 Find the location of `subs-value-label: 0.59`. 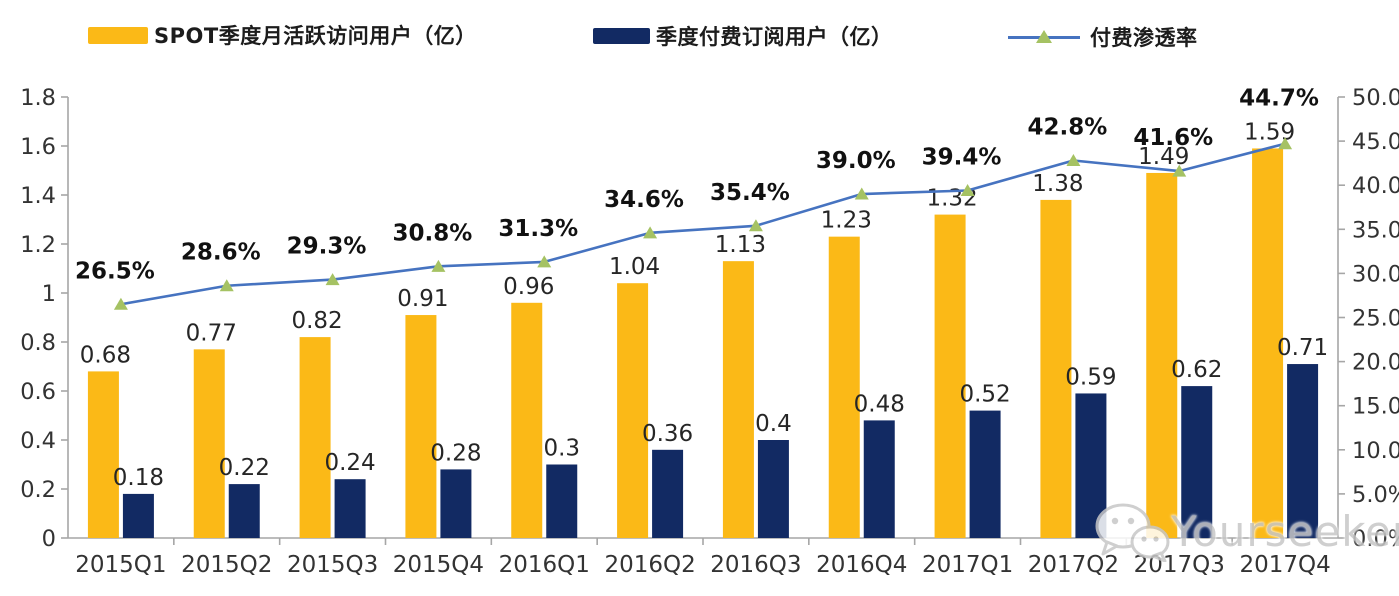

subs-value-label: 0.59 is located at coordinates (1090, 377).